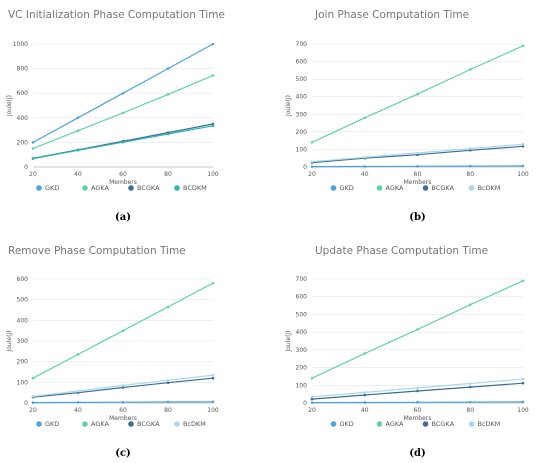  Describe the element at coordinates (302, 314) in the screenshot. I see `y-tick-label: 500` at that location.